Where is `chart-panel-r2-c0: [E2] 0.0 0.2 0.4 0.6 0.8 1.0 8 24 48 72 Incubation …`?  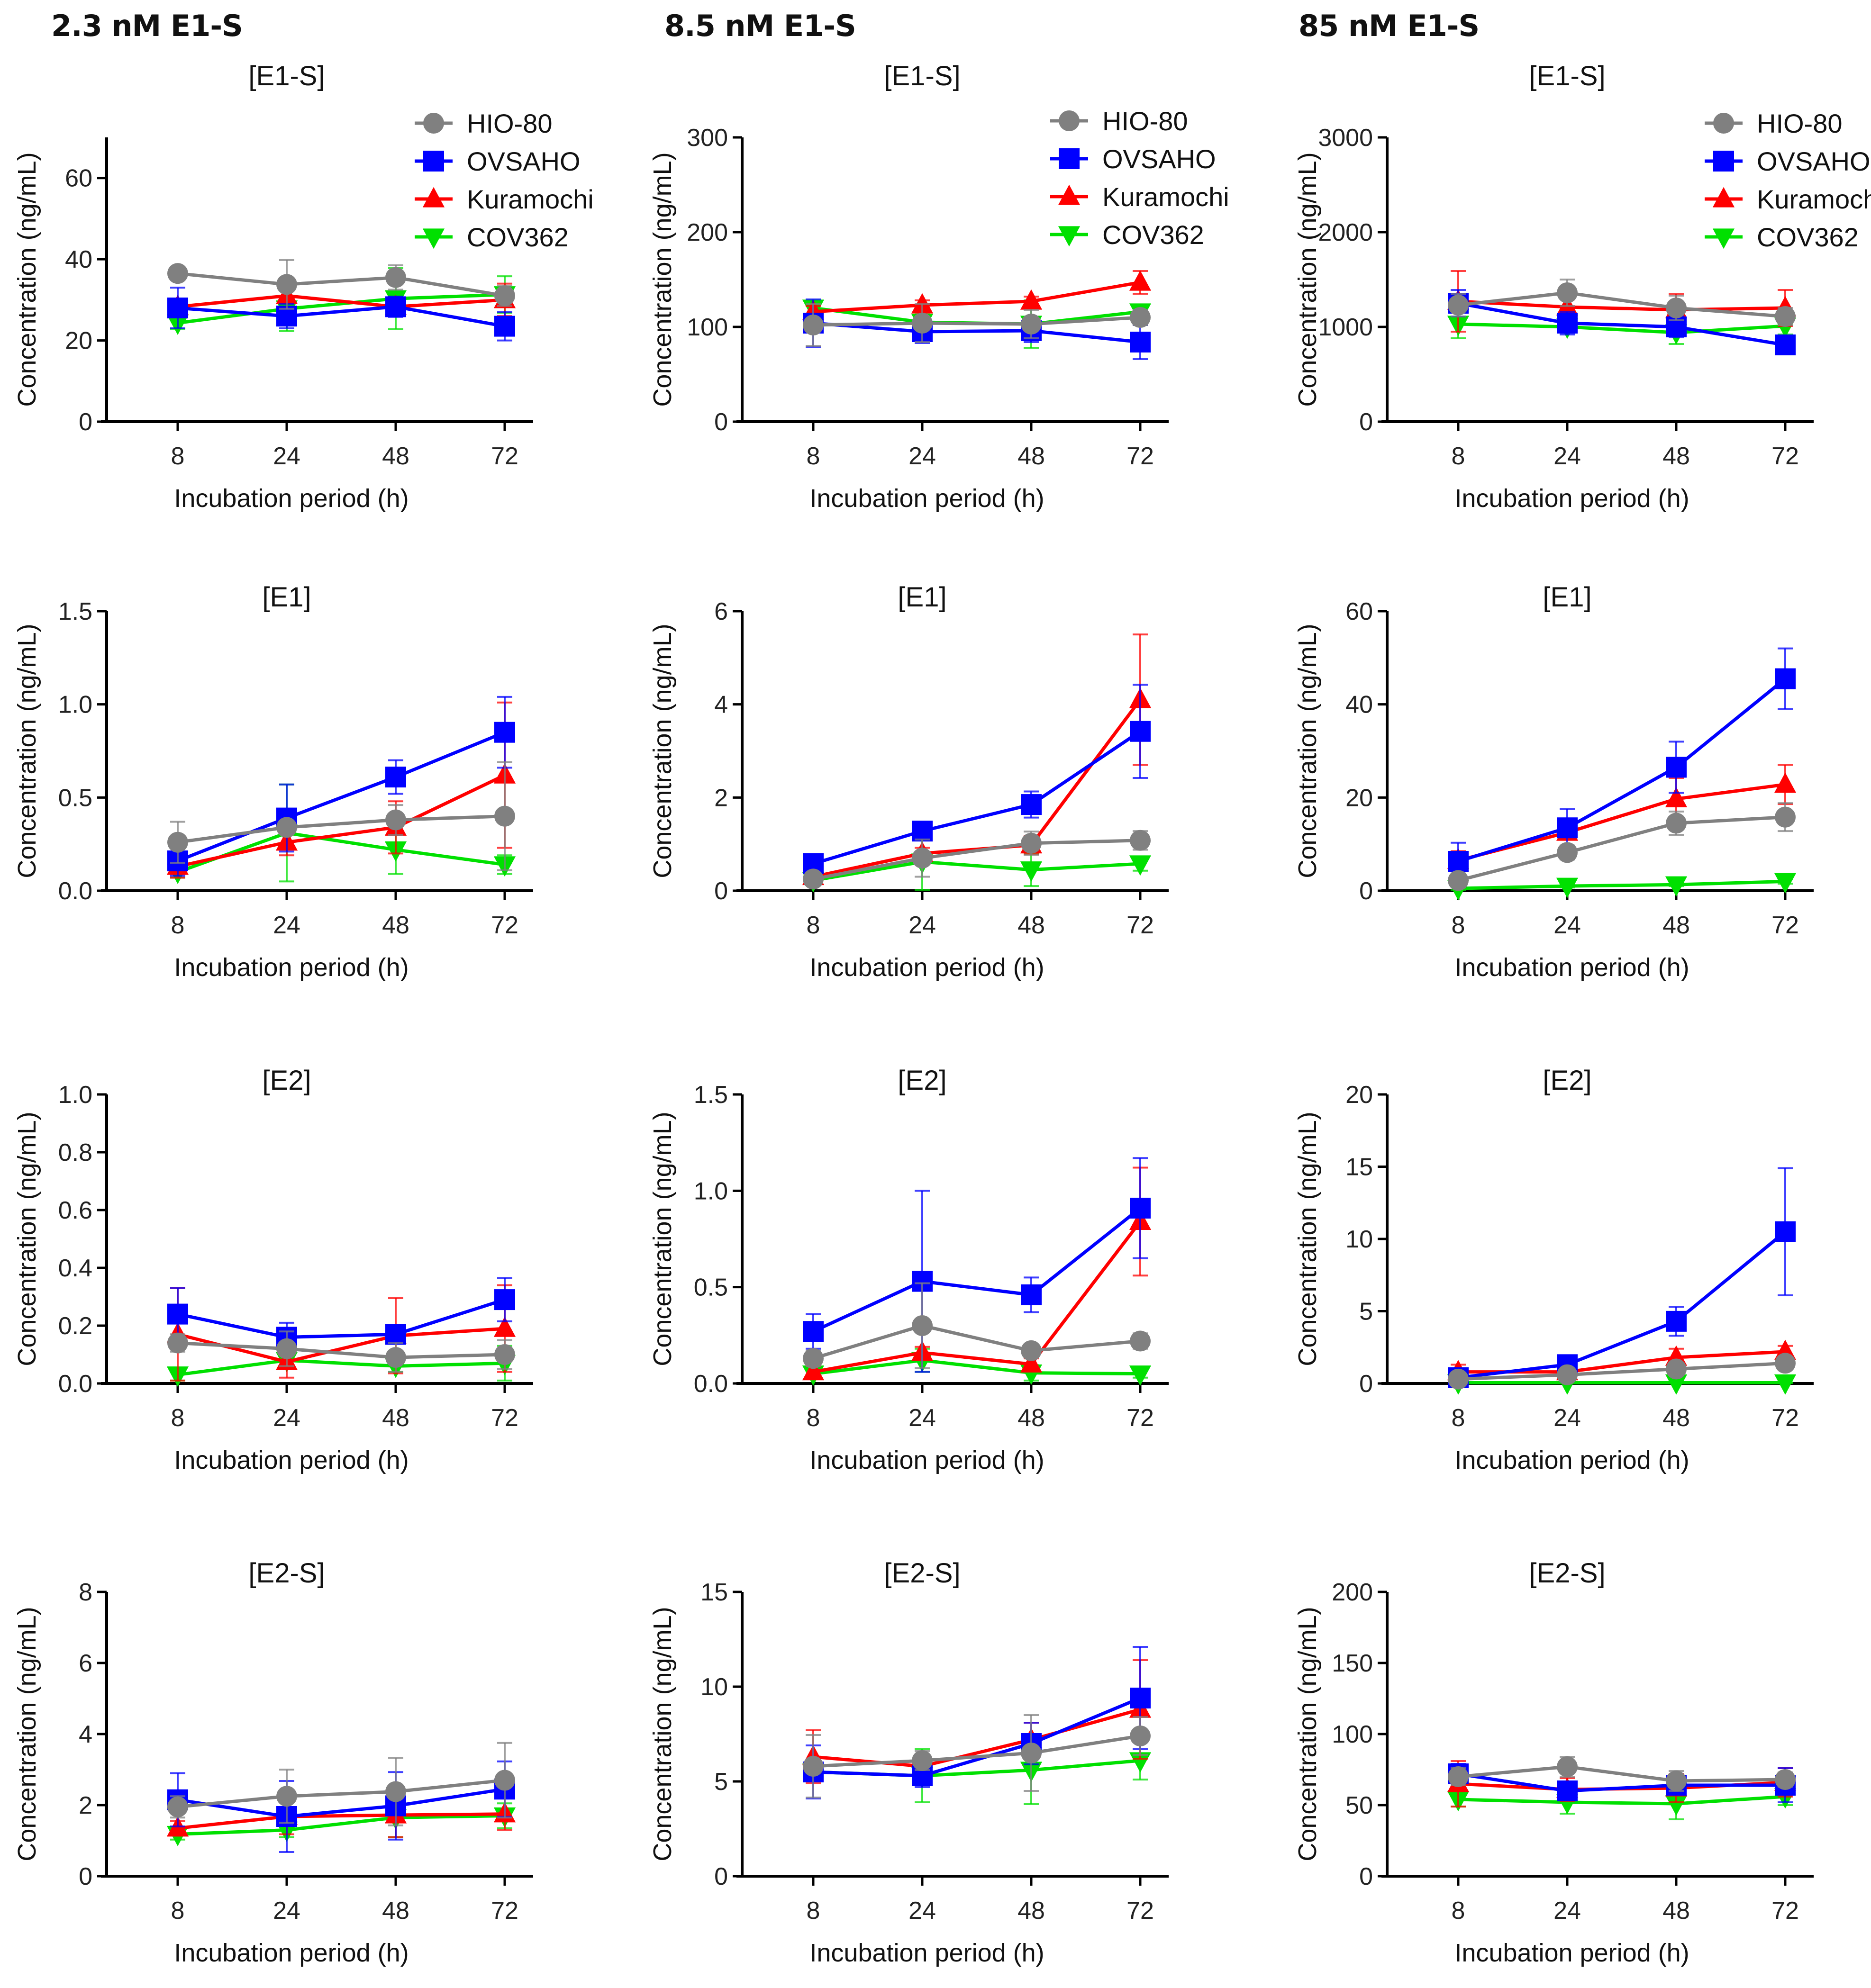 chart-panel-r2-c0: [E2] 0.0 0.2 0.4 0.6 0.8 1.0 8 24 48 72 Incubation … is located at coordinates (273, 1269).